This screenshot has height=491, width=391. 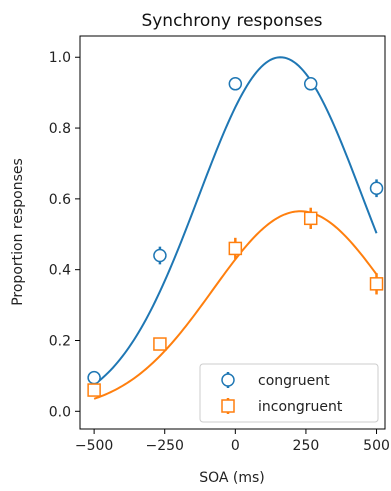 What do you see at coordinates (94, 446) in the screenshot?
I see `x-tick-label: −500` at bounding box center [94, 446].